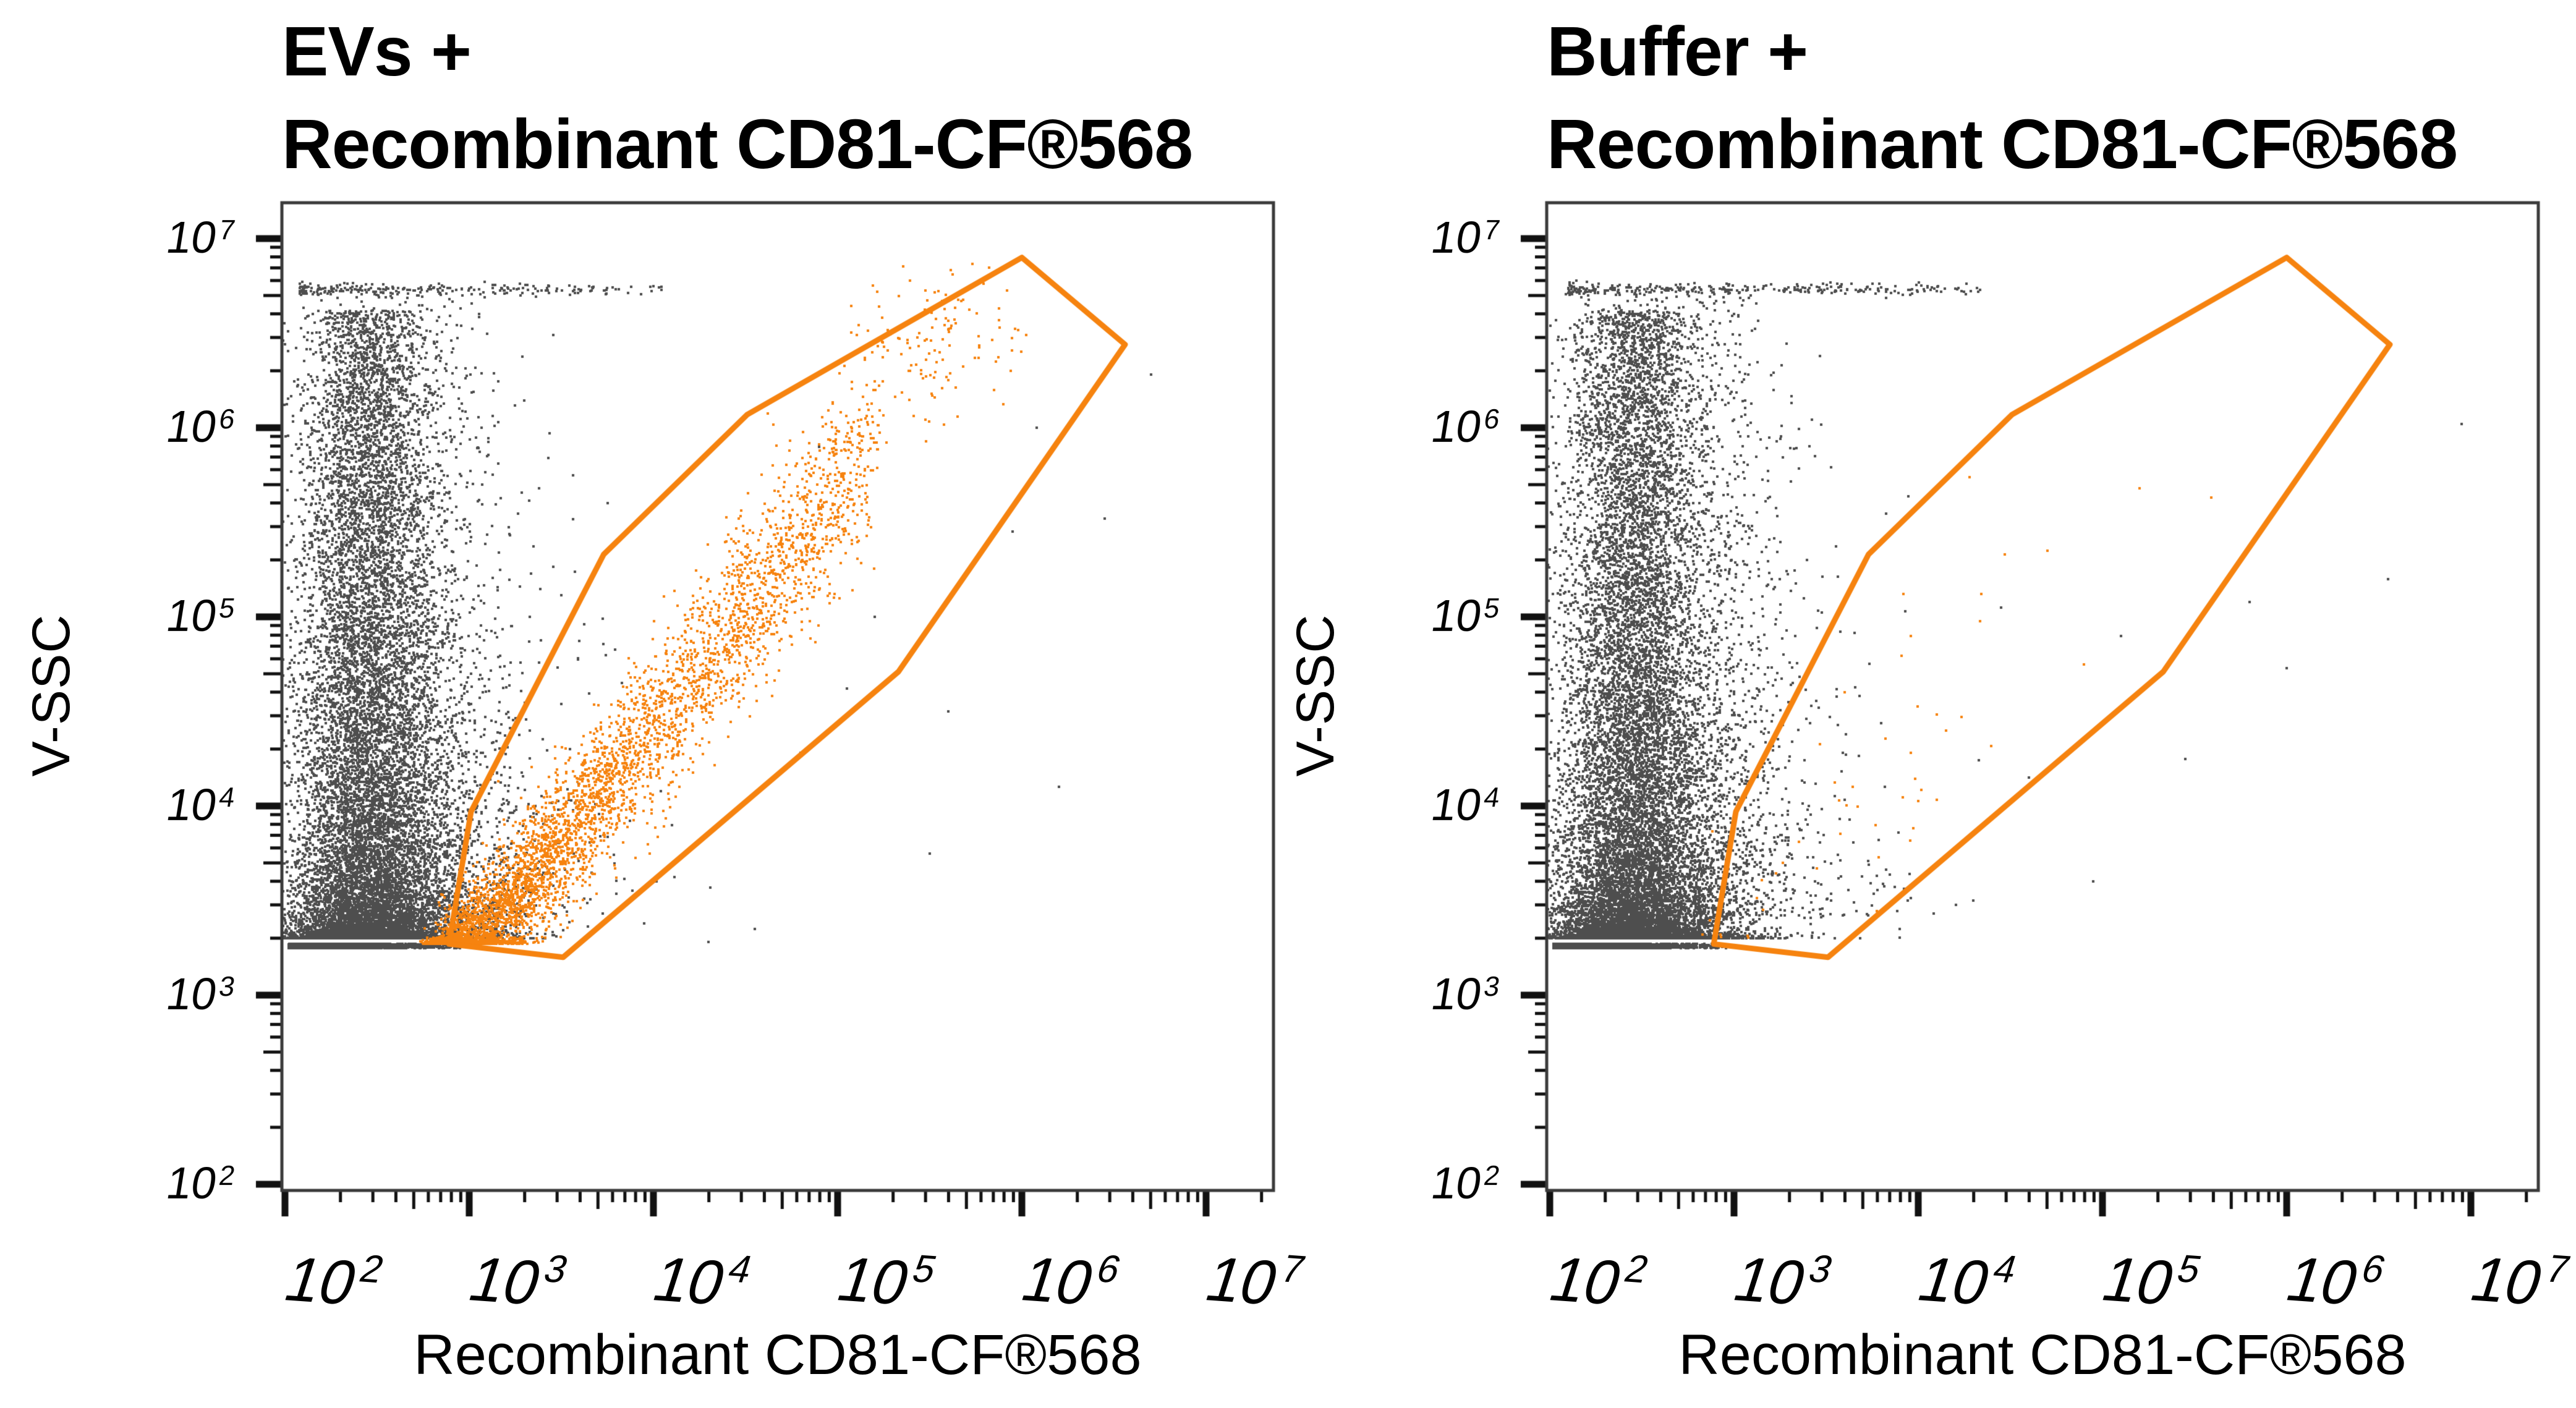 Image resolution: width=2576 pixels, height=1408 pixels. I want to click on plot-title-evs: EVs + Recombinant CD81-CF®568, so click(737, 97).